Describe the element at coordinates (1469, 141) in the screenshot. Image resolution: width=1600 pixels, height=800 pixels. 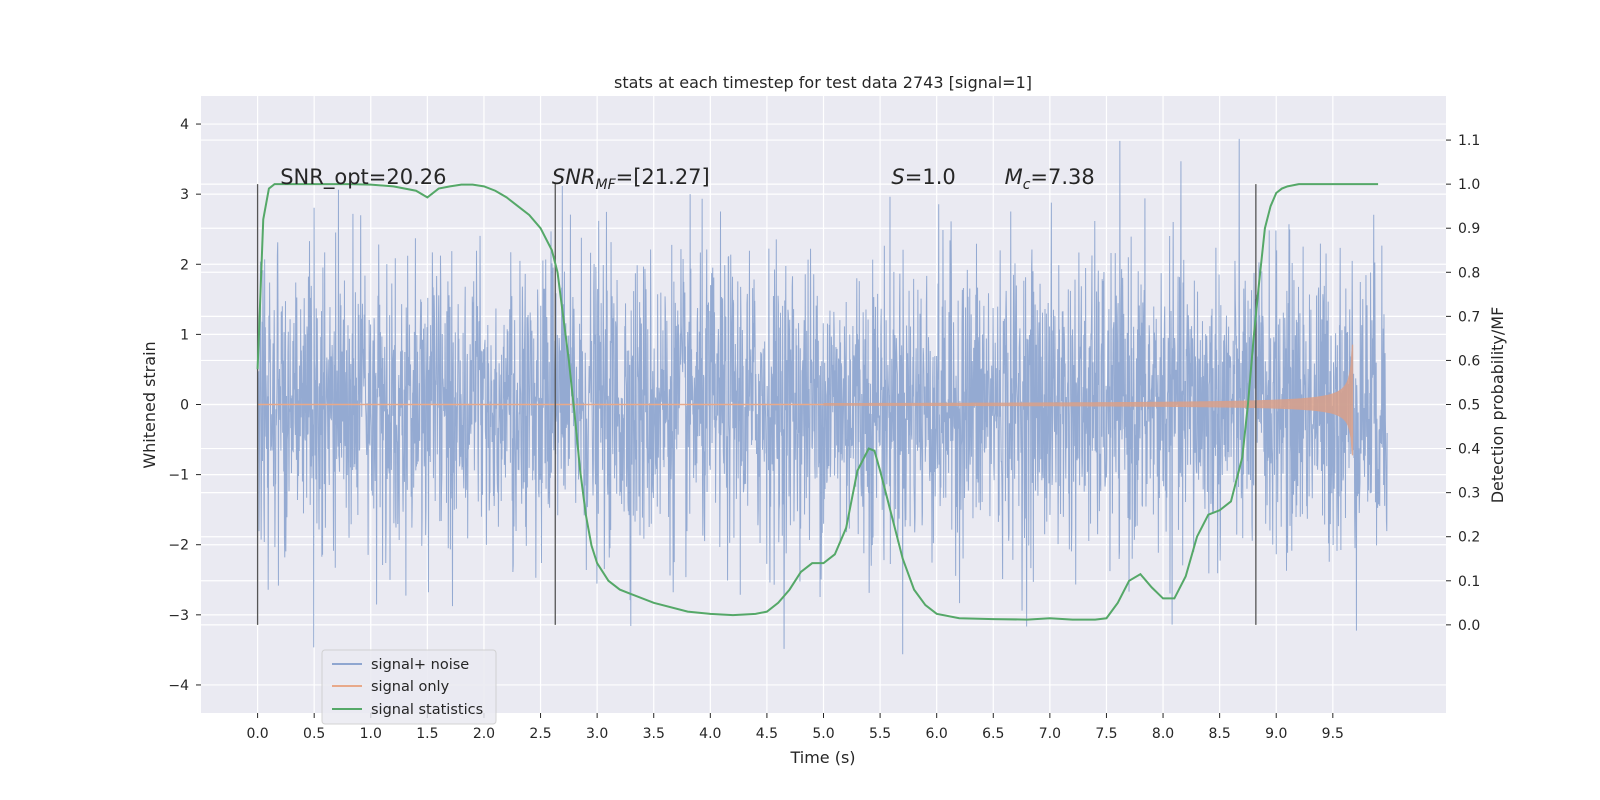
I see `y-right-tick-label: 1.1` at that location.